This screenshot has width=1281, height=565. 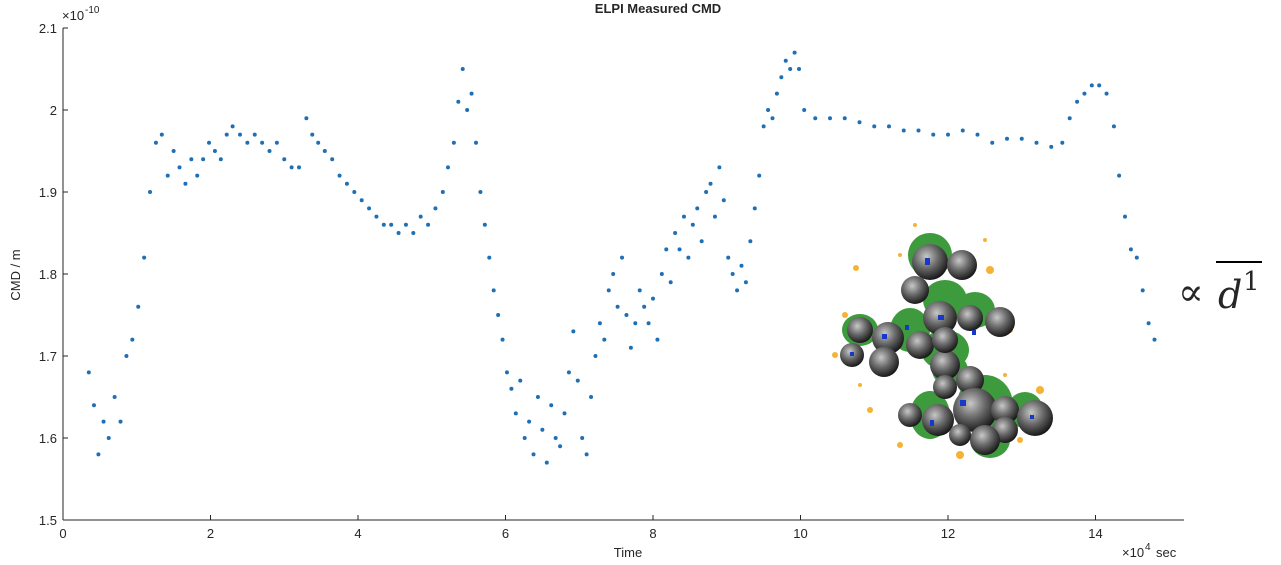 What do you see at coordinates (53, 110) in the screenshot?
I see `y-tick-label: 2` at bounding box center [53, 110].